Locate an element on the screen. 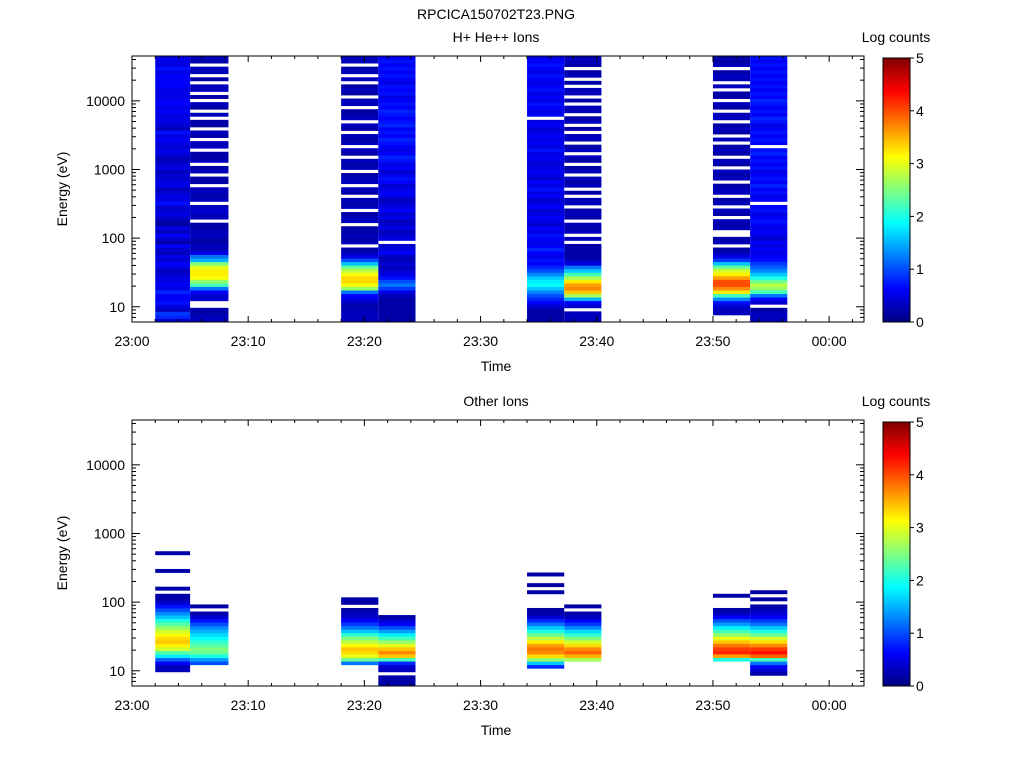 Image resolution: width=1024 pixels, height=768 pixels. panel-title: Other Ions is located at coordinates (495, 401).